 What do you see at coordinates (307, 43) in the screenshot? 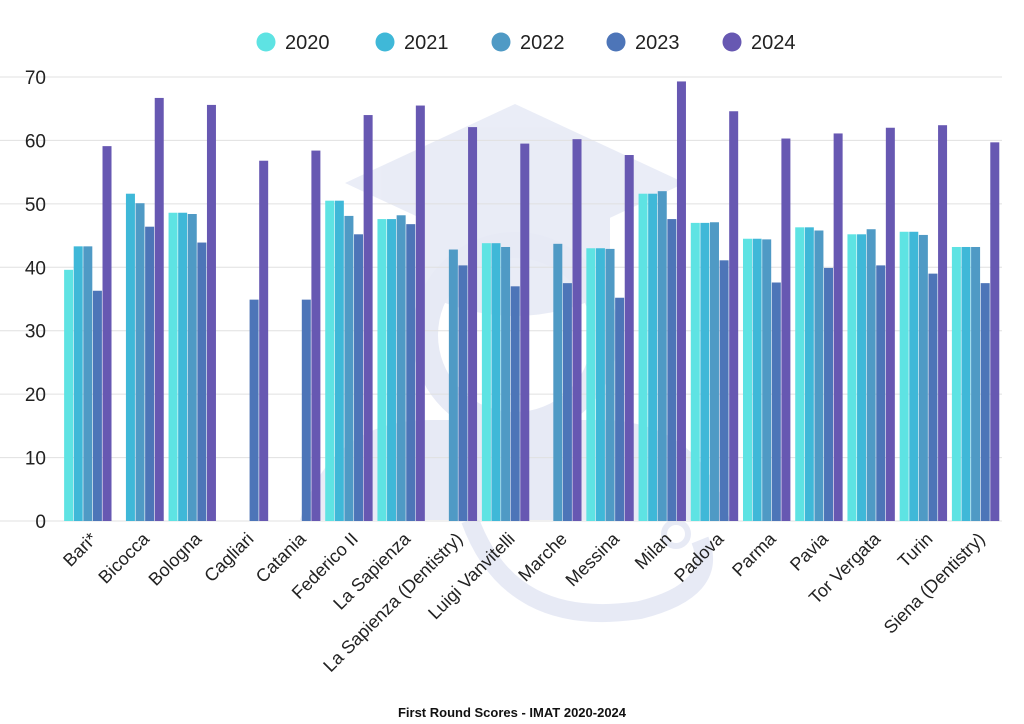
I see `legend-label-2020: 2020` at bounding box center [307, 43].